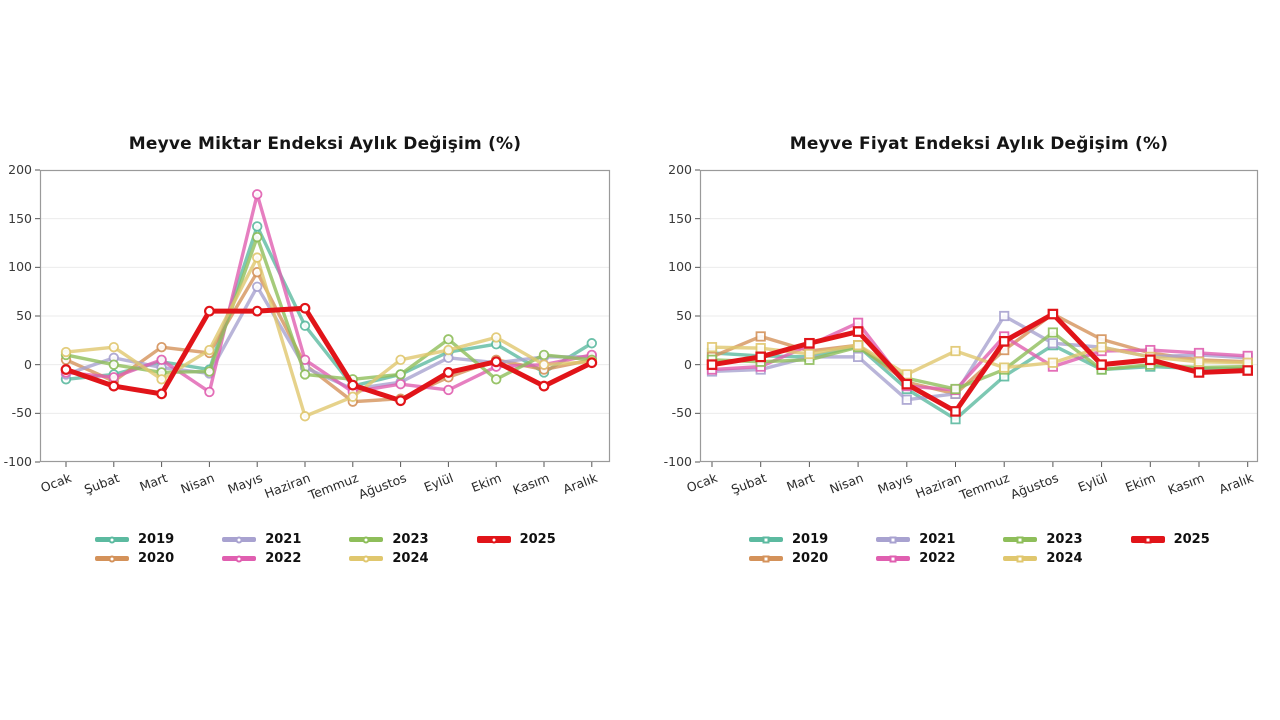  Describe the element at coordinates (937, 539) in the screenshot. I see `legend-label: 2021` at that location.